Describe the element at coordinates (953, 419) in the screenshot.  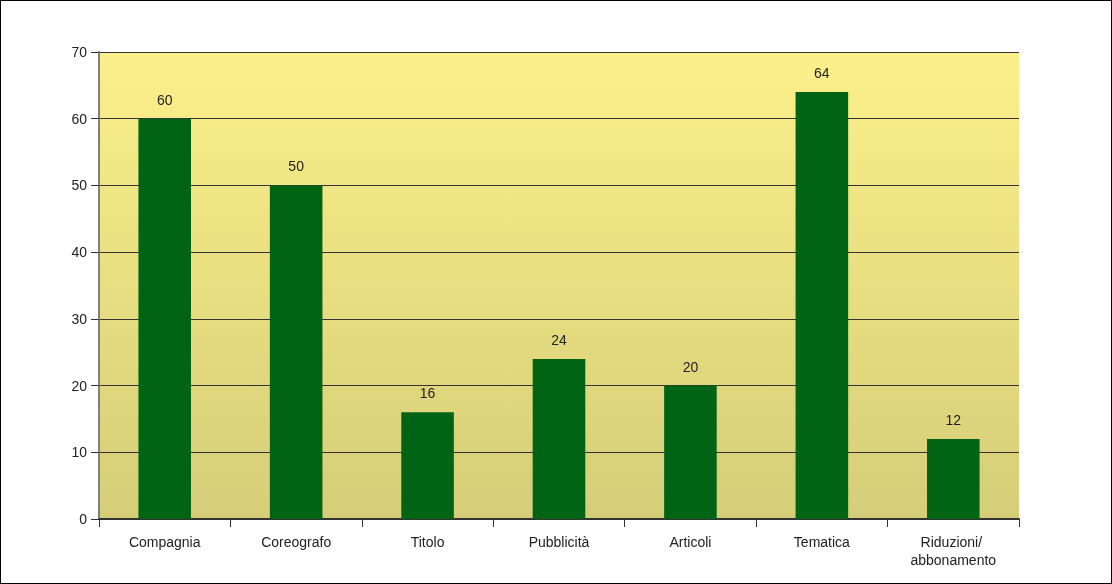
I see `data-label: 12` at that location.